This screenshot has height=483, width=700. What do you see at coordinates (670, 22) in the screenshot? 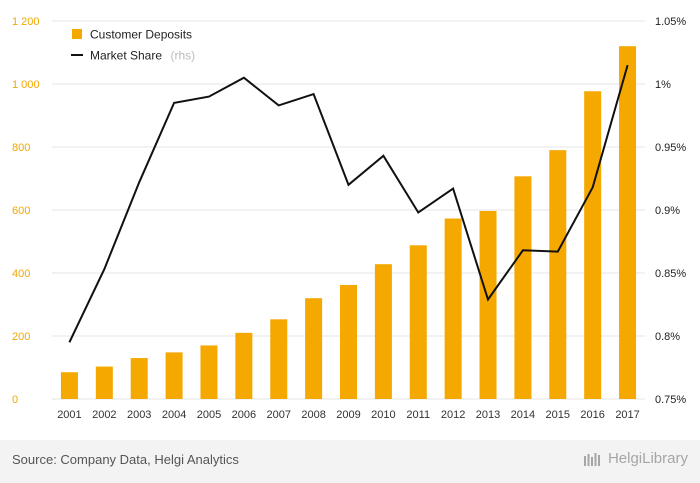
I see `right-tick-label: 1.05%` at bounding box center [670, 22].